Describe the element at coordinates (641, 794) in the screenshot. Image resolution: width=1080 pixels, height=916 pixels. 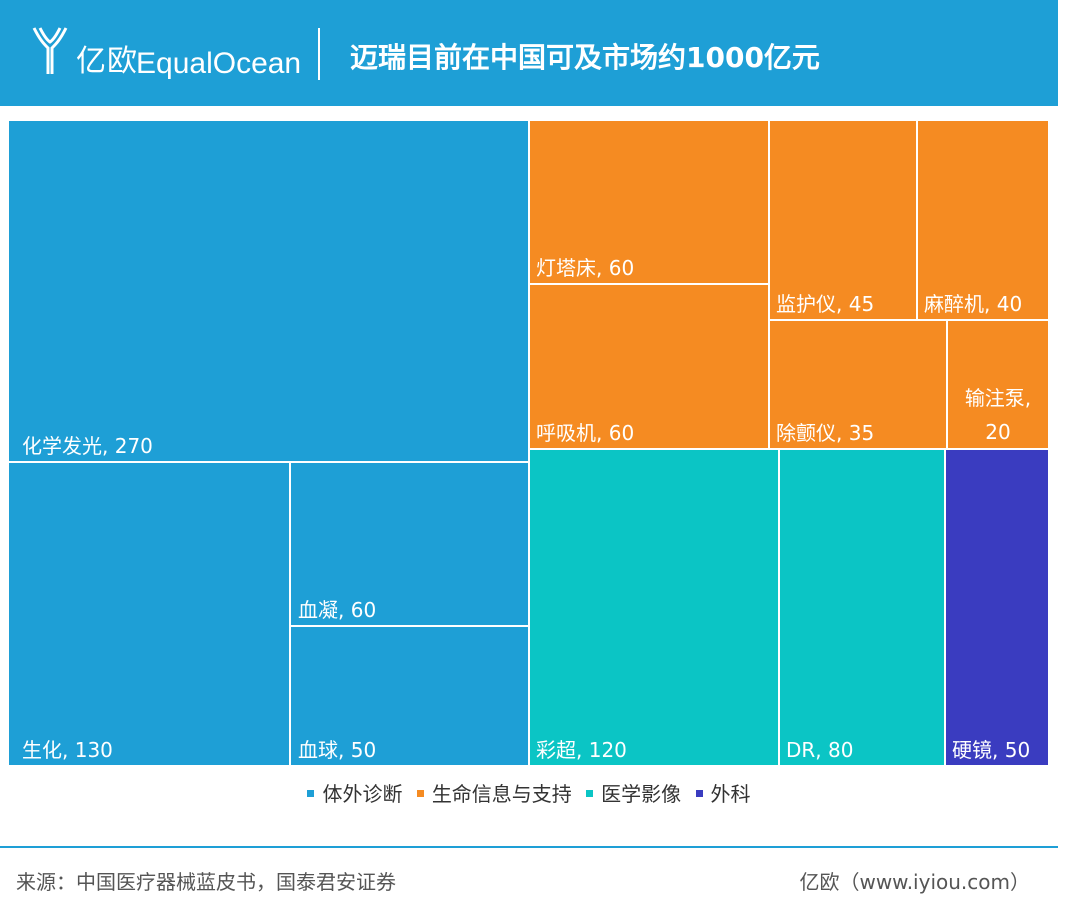
I see `legend-label: 医学影像` at that location.